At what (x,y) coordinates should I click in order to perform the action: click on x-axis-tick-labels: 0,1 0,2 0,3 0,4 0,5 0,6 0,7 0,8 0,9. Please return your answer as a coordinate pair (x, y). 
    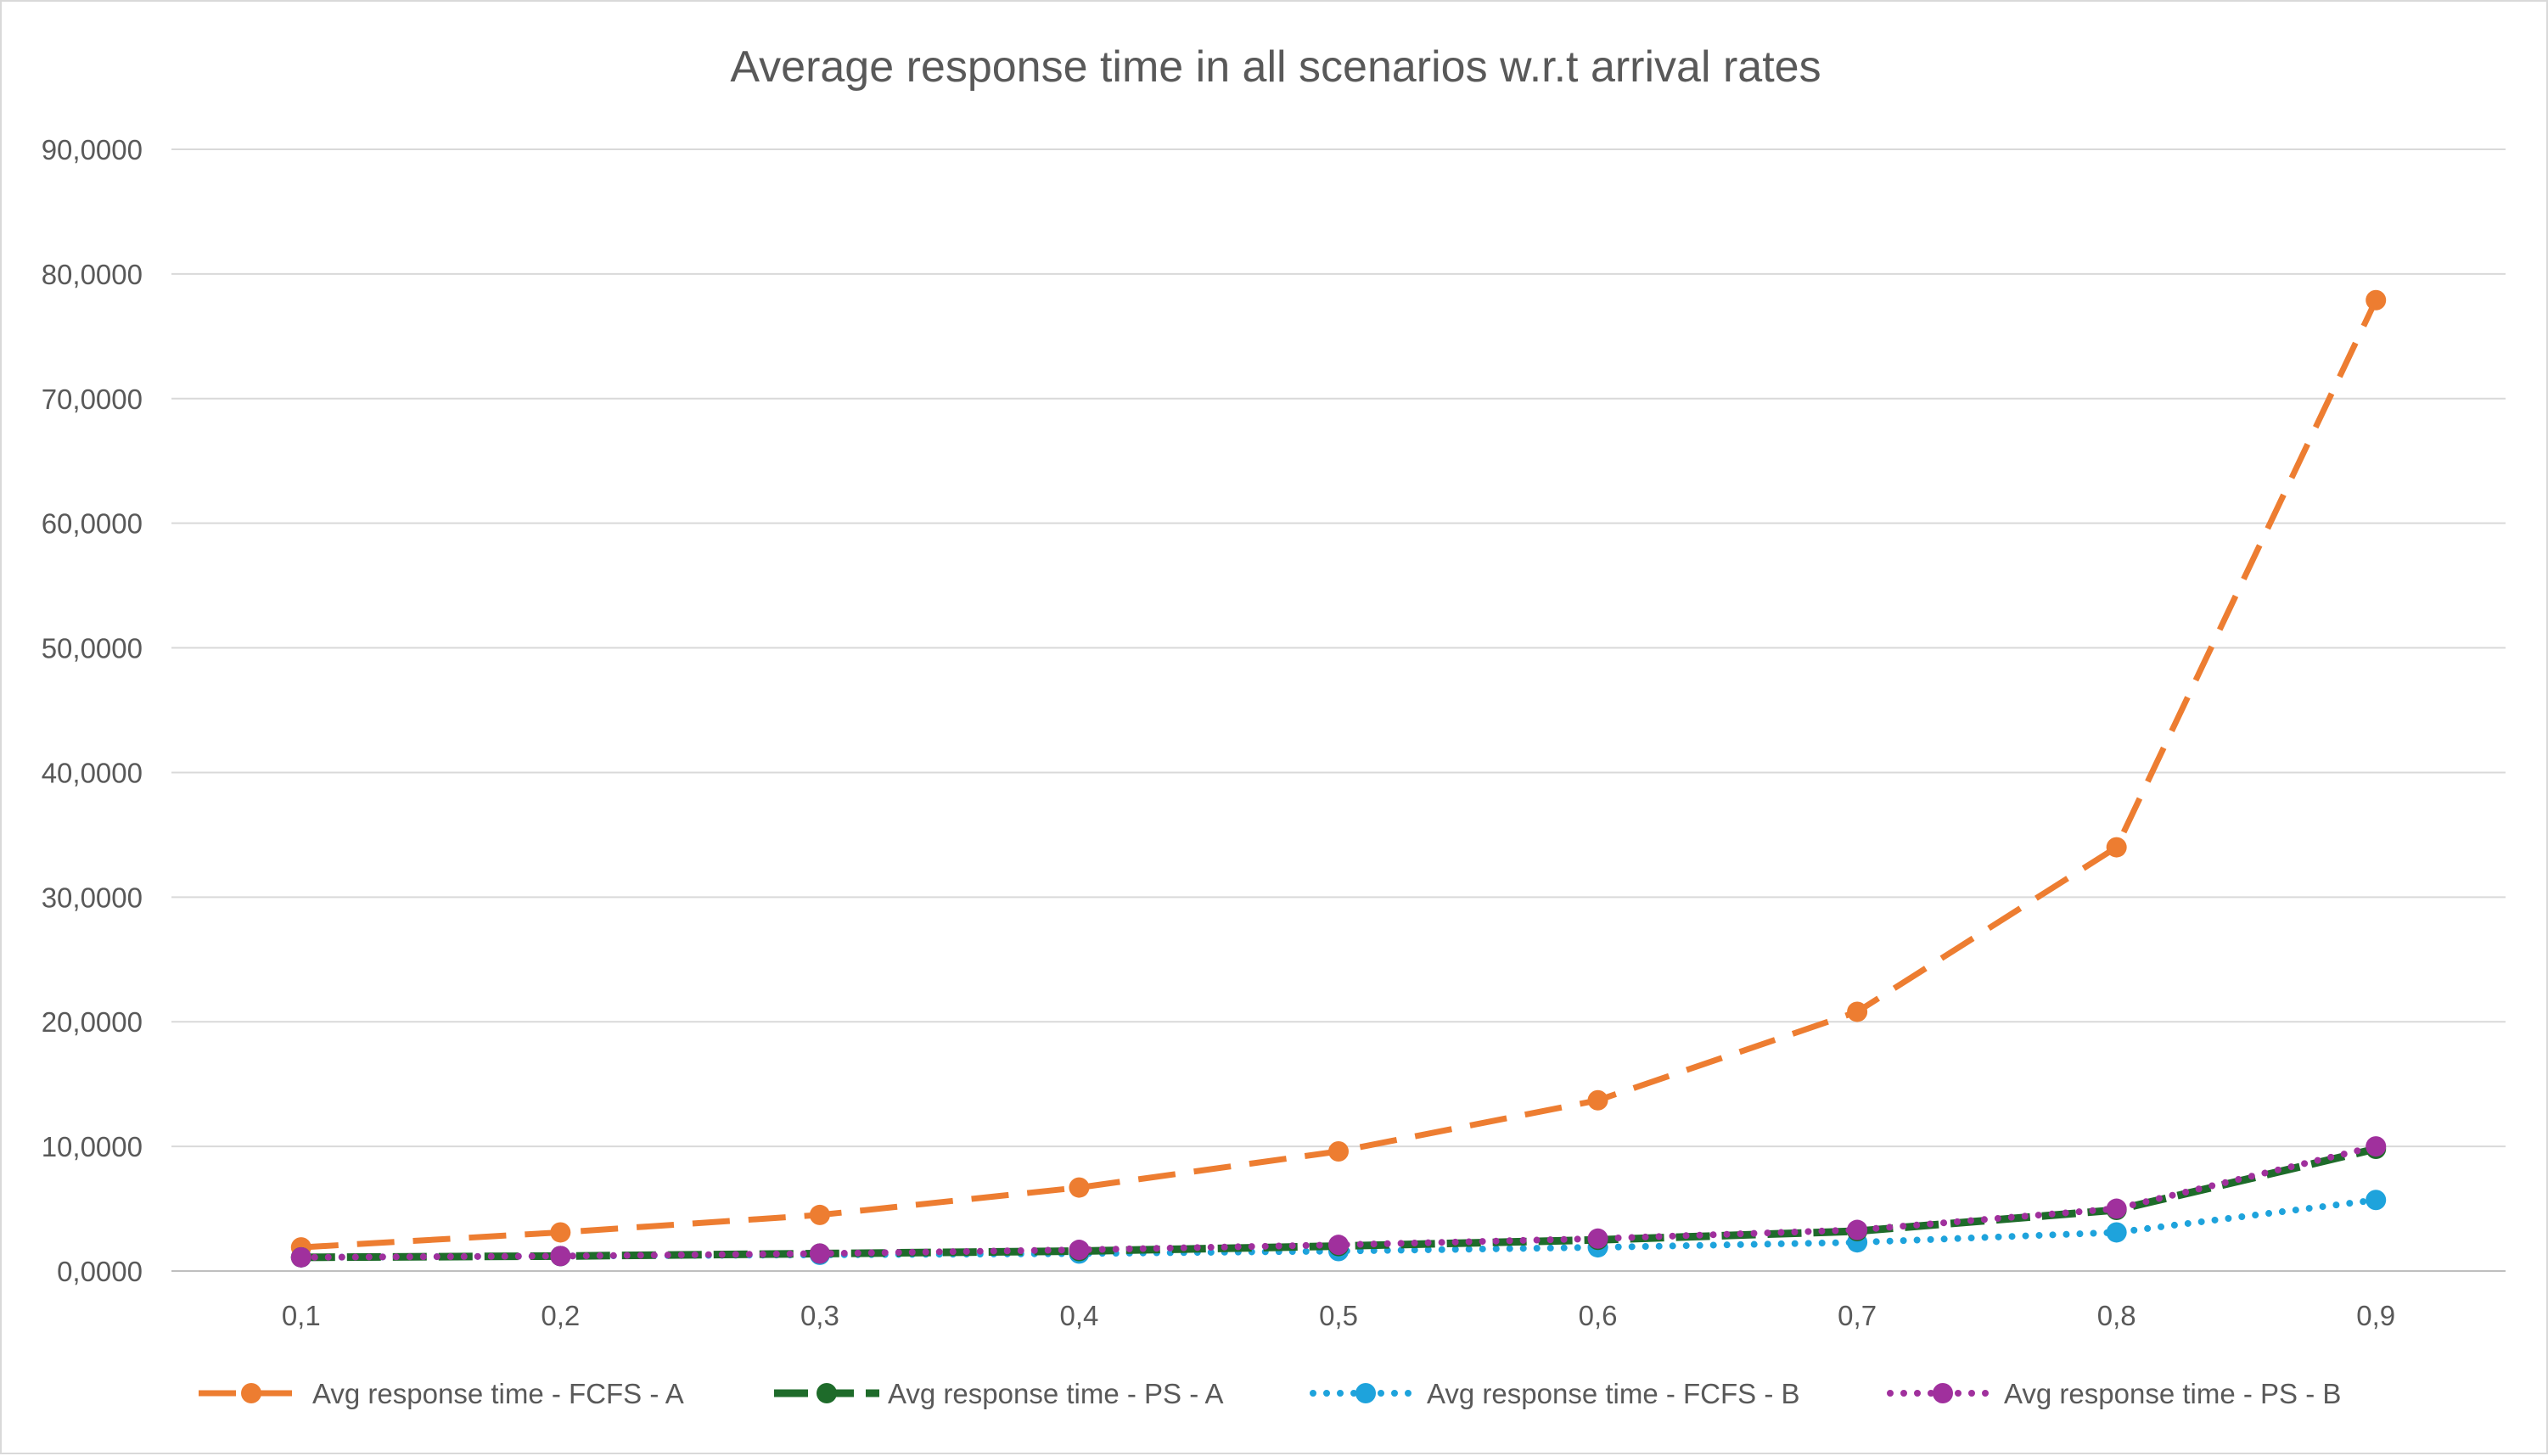
    Looking at the image, I should click on (1338, 1315).